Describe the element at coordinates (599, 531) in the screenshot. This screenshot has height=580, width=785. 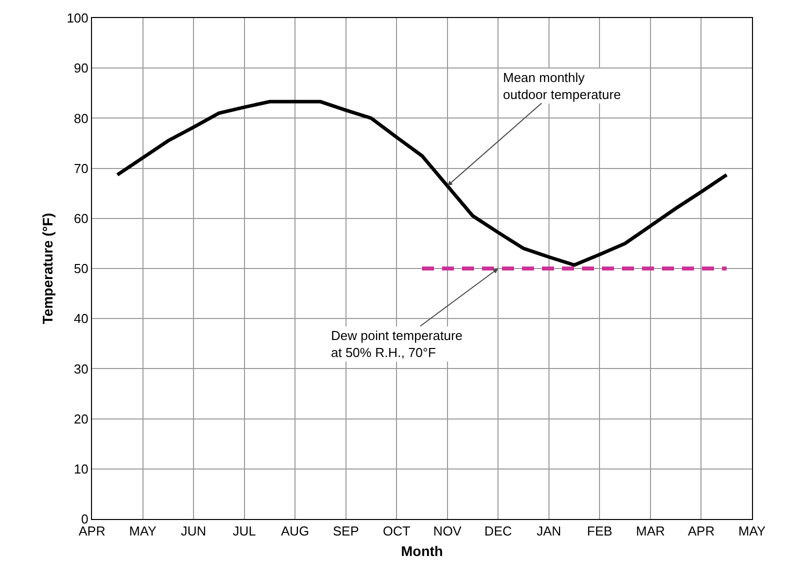
I see `x-tick-label: FEB` at that location.